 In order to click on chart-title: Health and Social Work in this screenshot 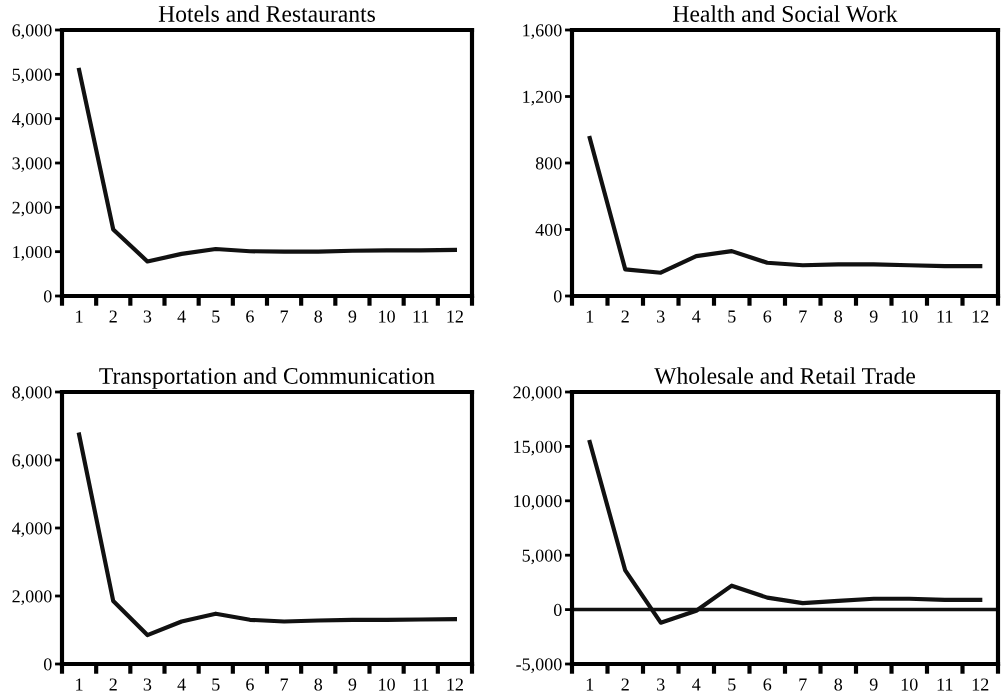, I will do `click(785, 14)`.